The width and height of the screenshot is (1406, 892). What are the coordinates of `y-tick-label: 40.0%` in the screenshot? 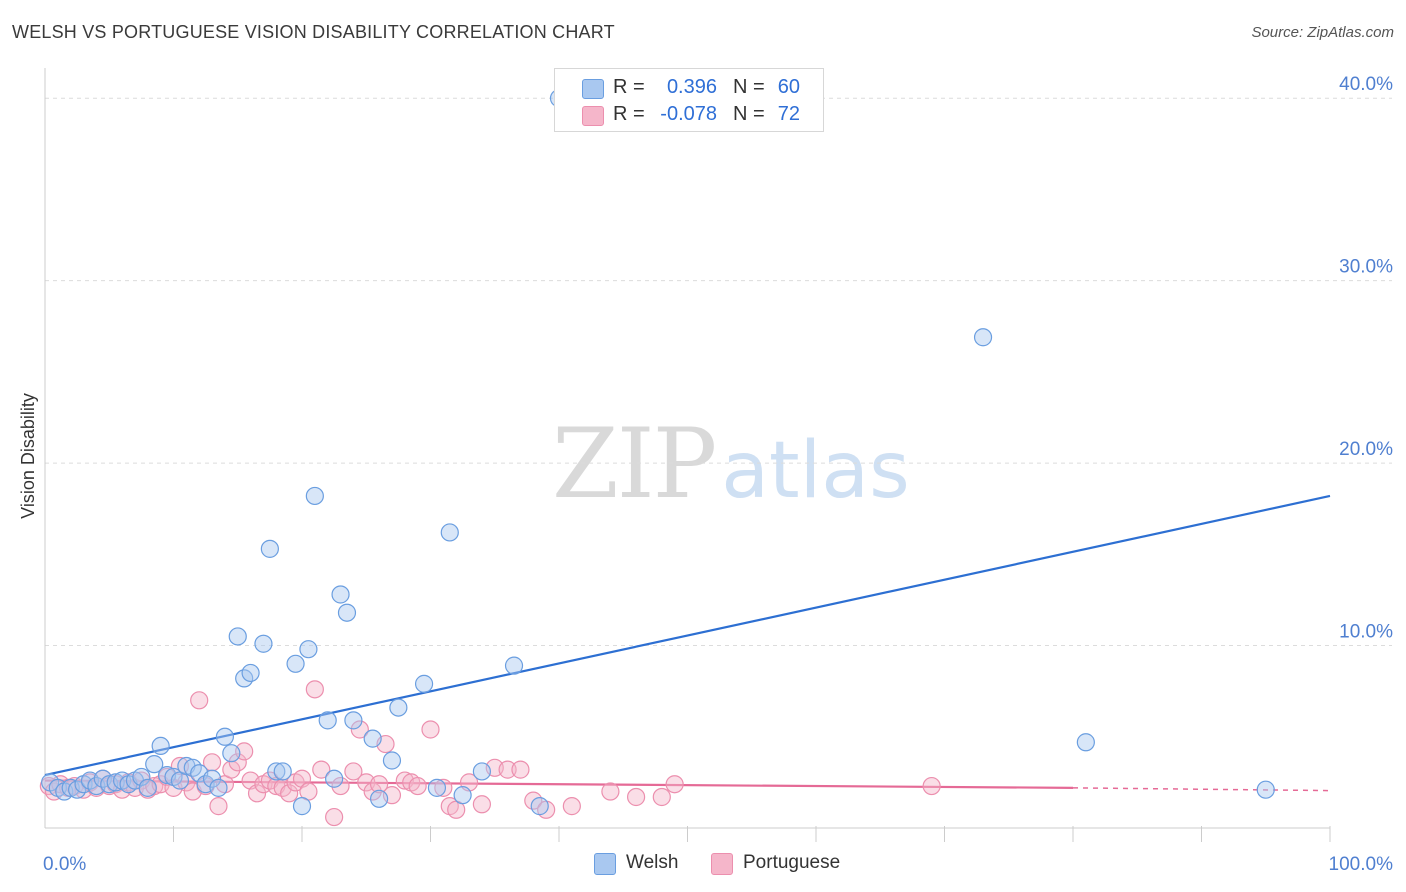 It's located at (1366, 84).